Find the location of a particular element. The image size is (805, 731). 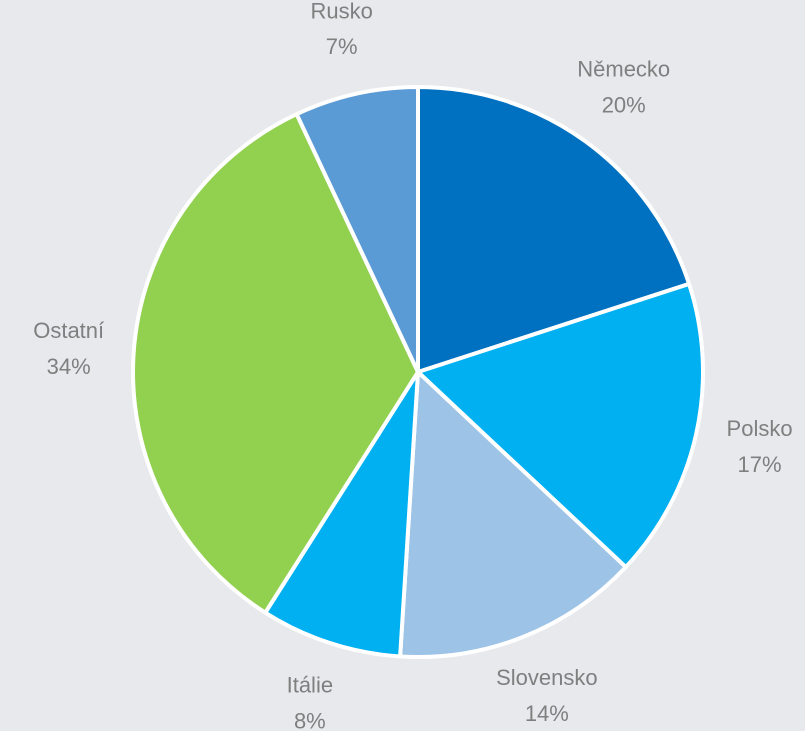

slice-label: Rusko is located at coordinates (341, 11).